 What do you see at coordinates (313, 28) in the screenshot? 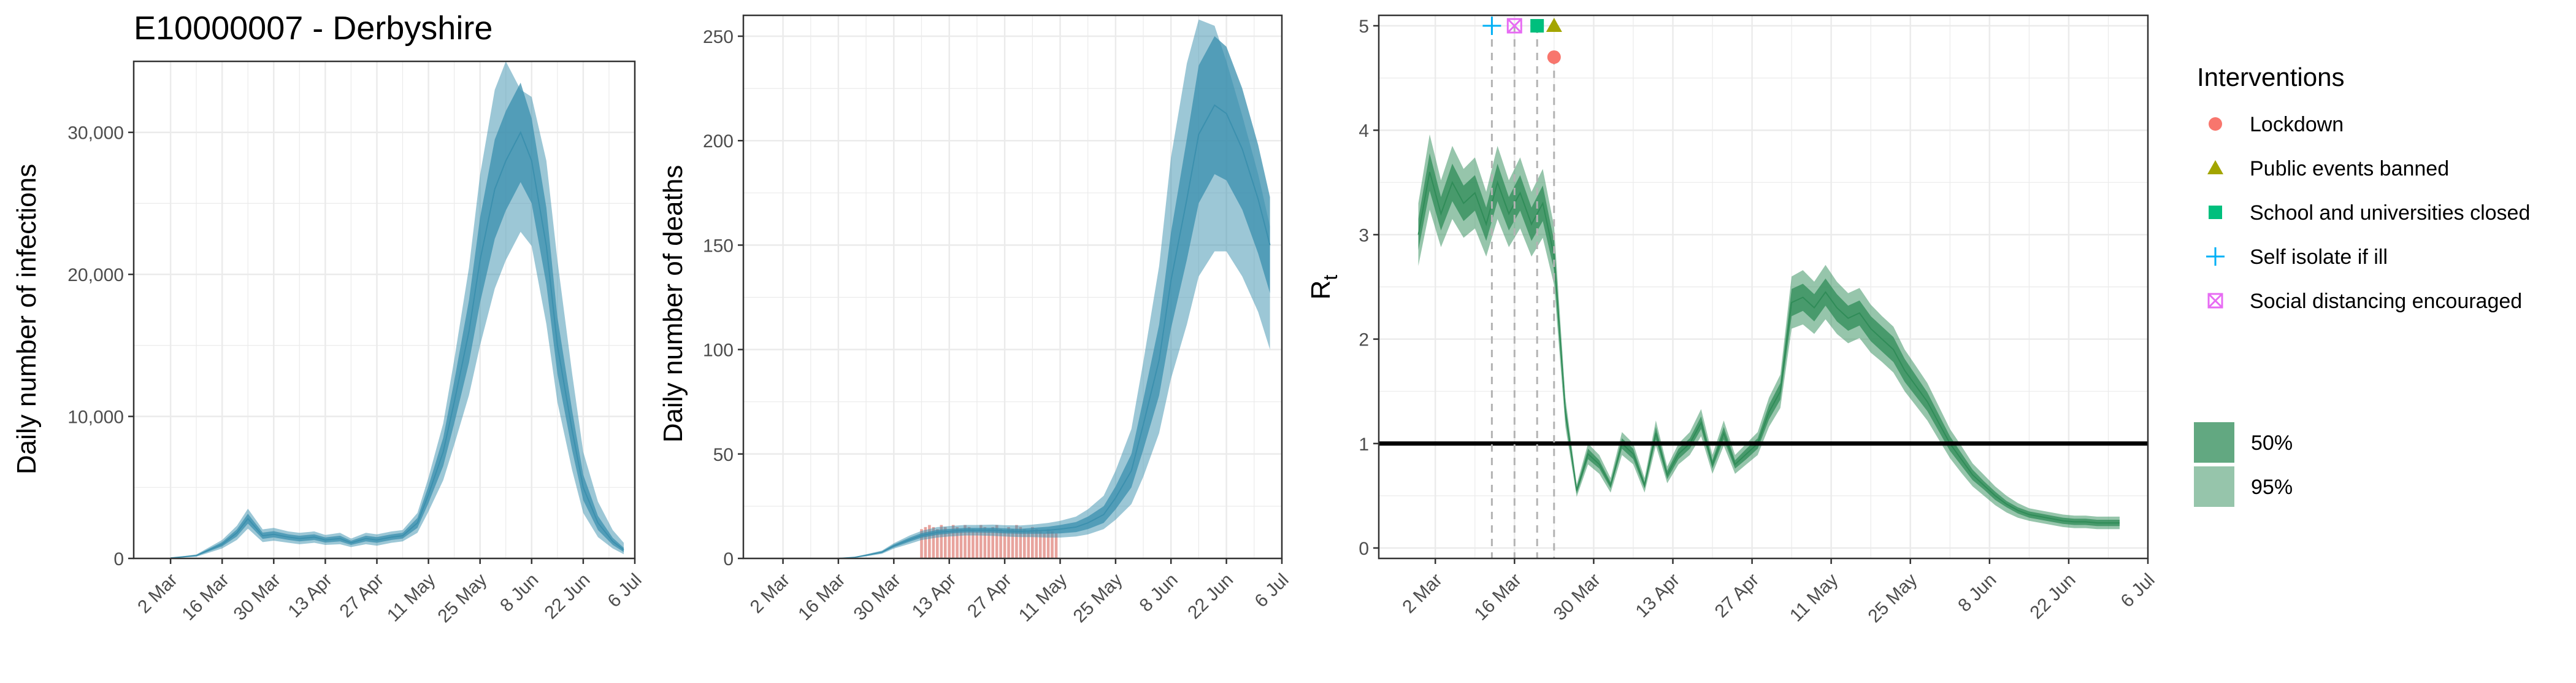
I see `chart-title: E10000007 - Derbyshire` at bounding box center [313, 28].